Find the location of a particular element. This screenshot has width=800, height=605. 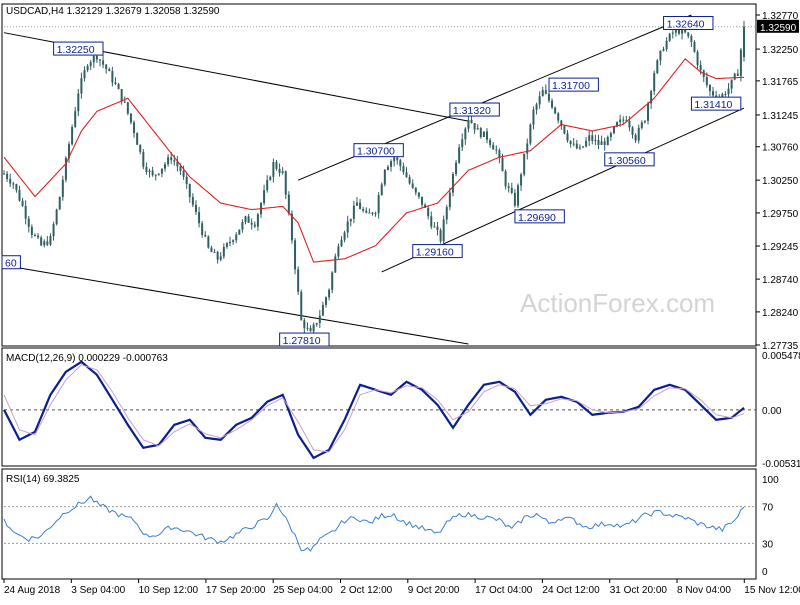

rsi-tick-label: 0 is located at coordinates (765, 572).